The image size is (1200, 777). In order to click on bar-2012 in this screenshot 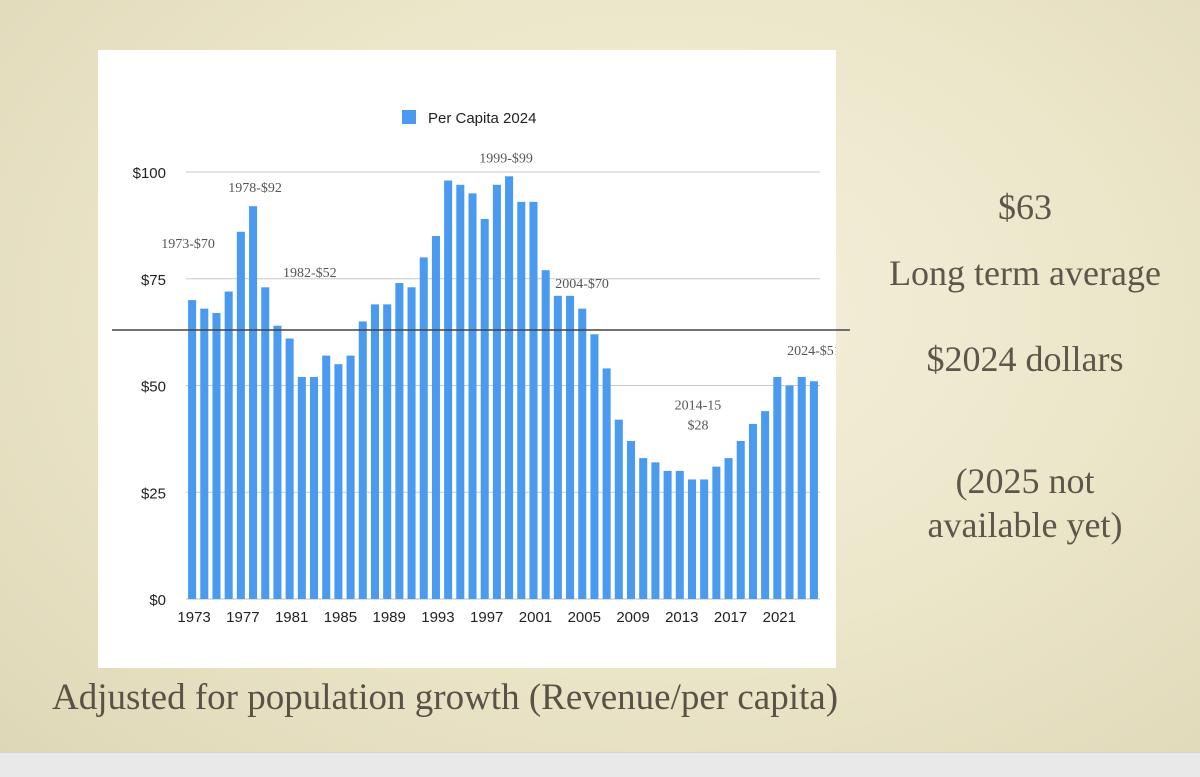, I will do `click(667, 534)`.